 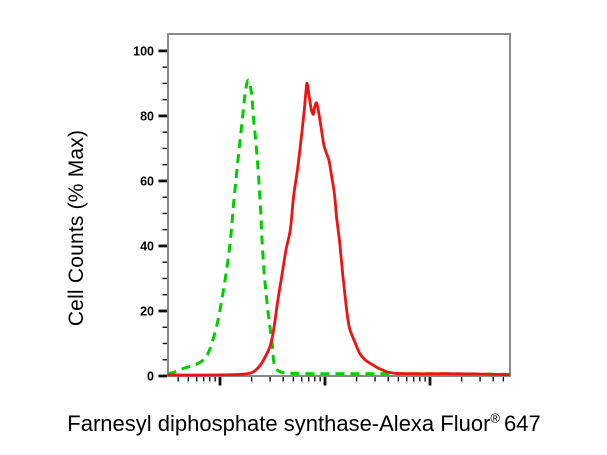 What do you see at coordinates (143, 51) in the screenshot?
I see `y-tick-label: 100` at bounding box center [143, 51].